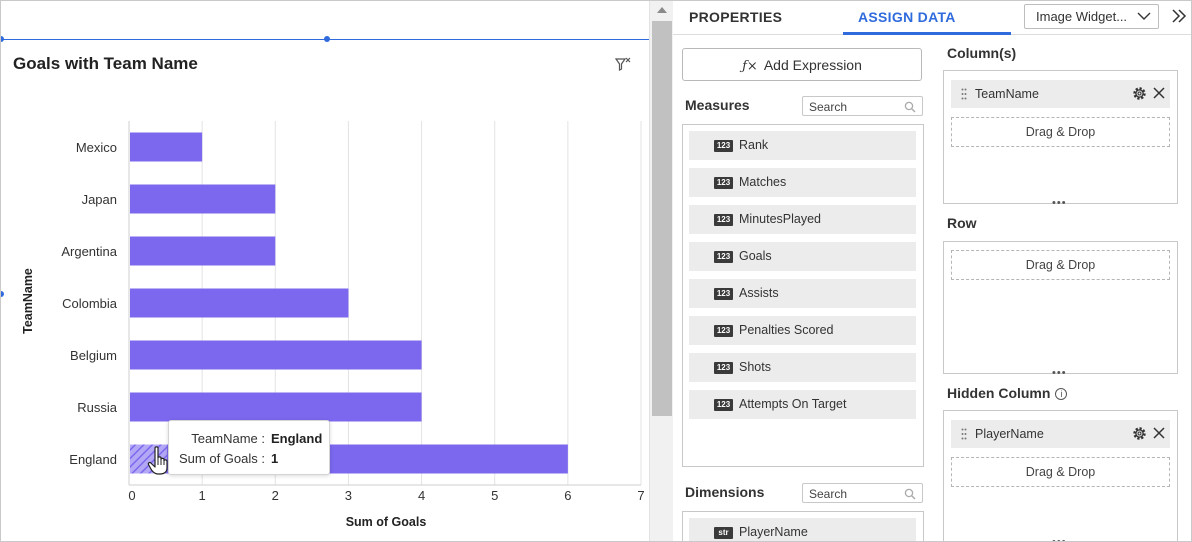 This screenshot has height=542, width=1192. I want to click on bar-mexico, so click(166, 147).